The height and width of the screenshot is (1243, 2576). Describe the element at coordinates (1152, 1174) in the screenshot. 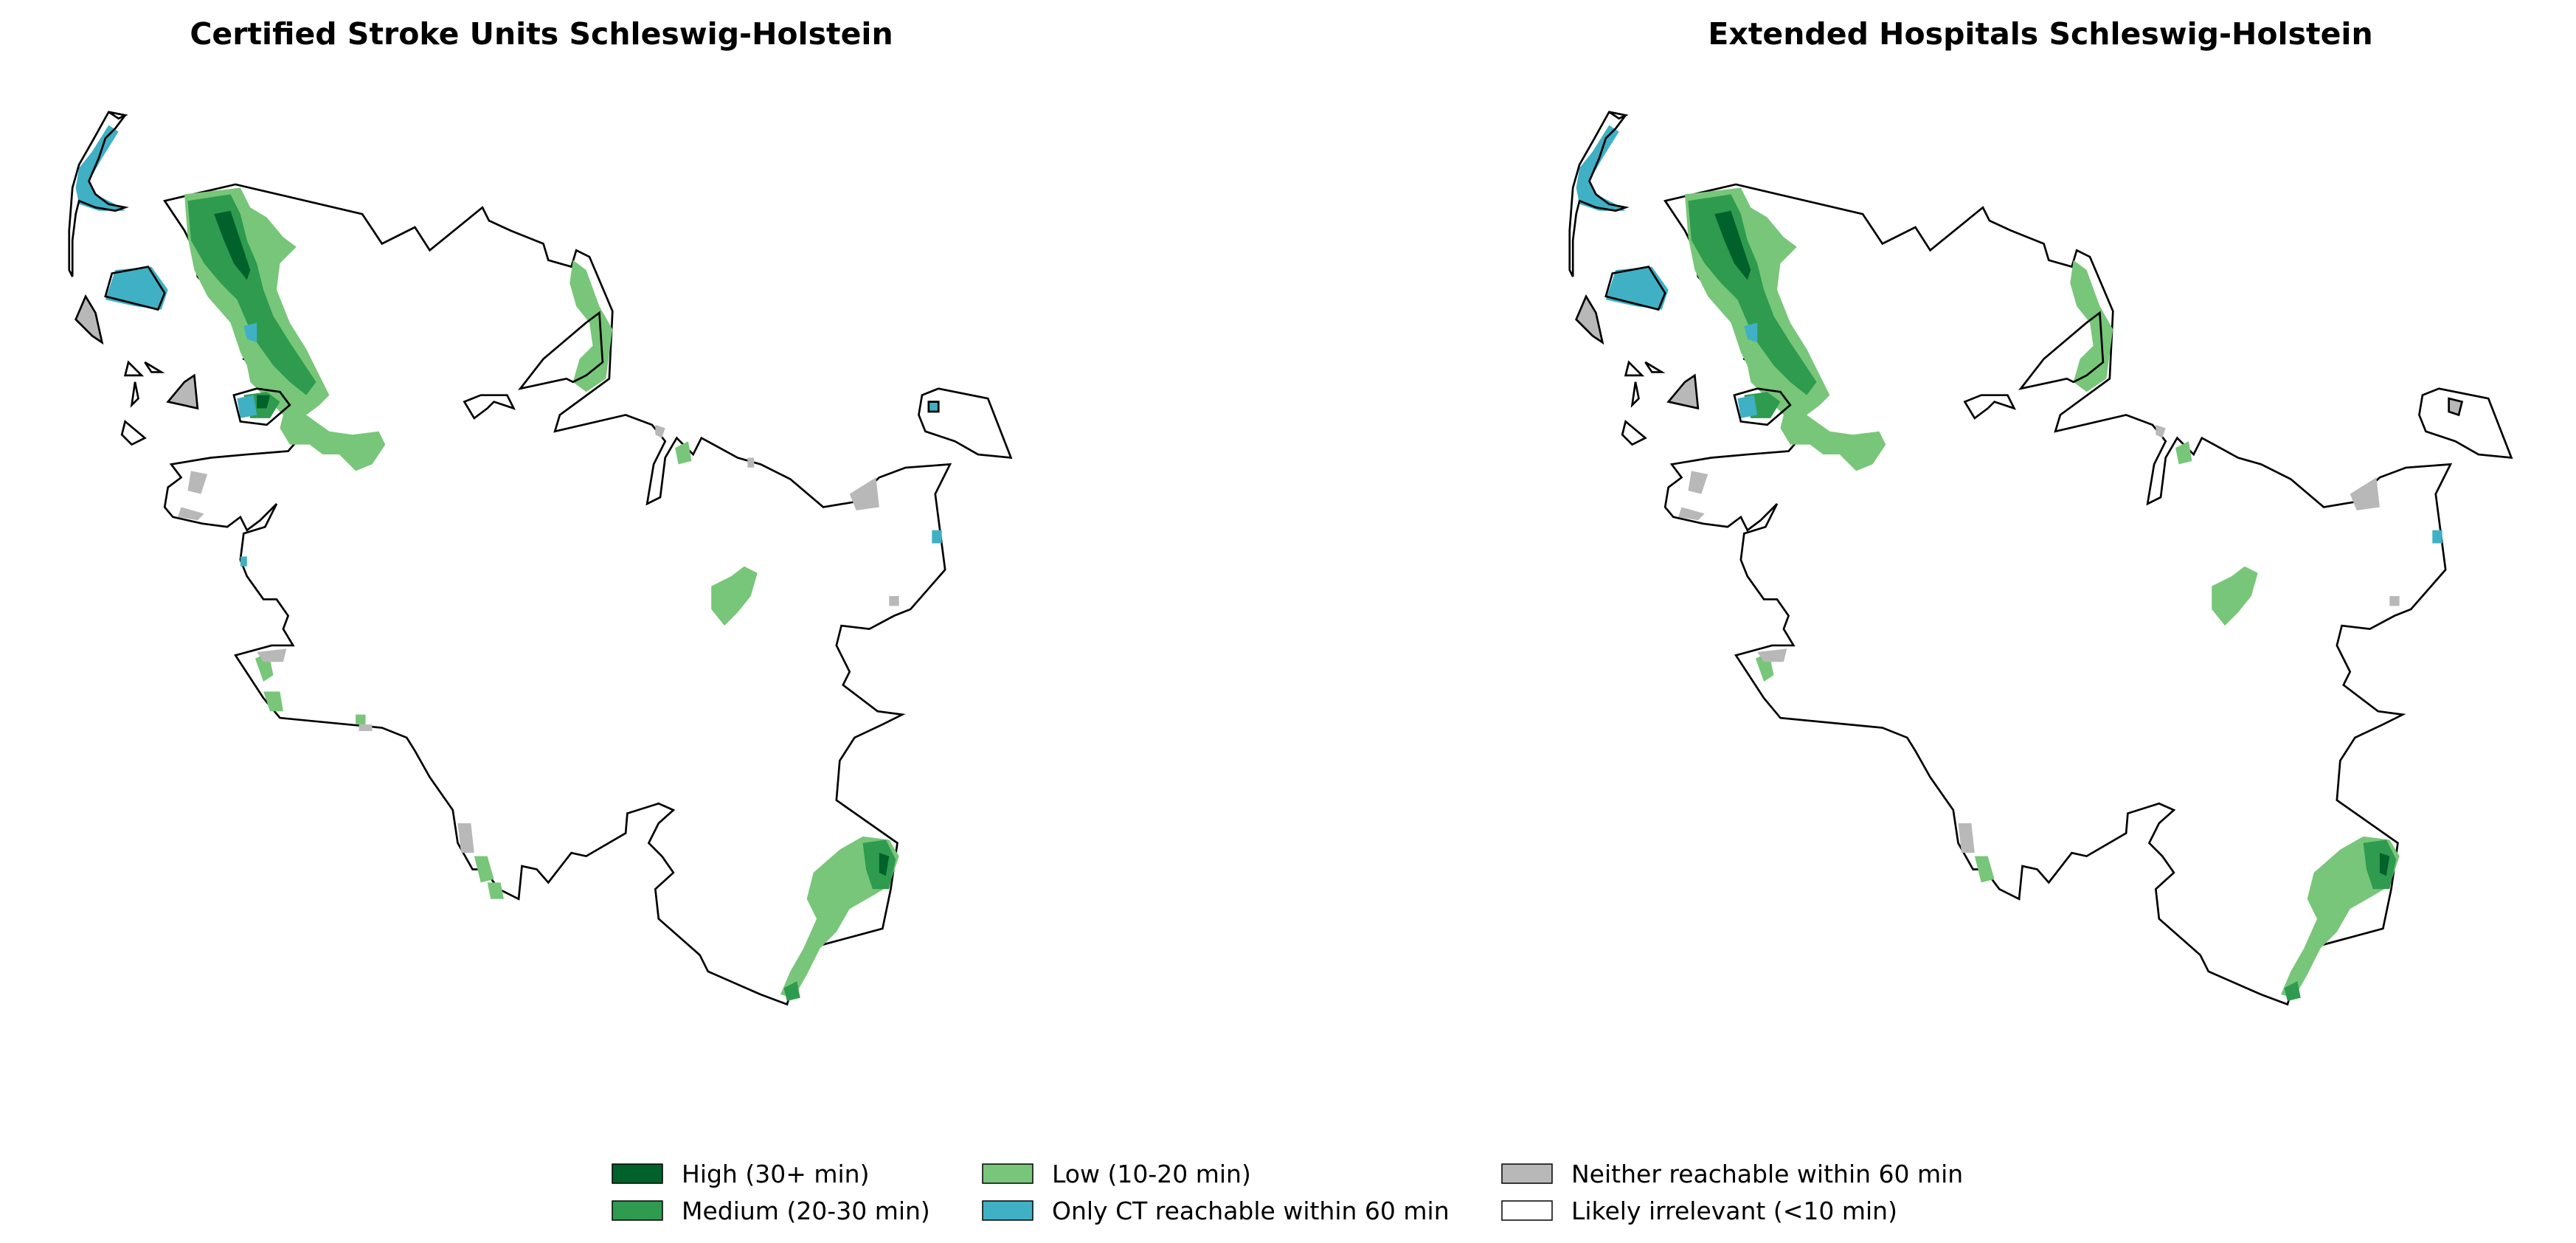

I see `legend-label-low: Low (10-20 min)` at that location.